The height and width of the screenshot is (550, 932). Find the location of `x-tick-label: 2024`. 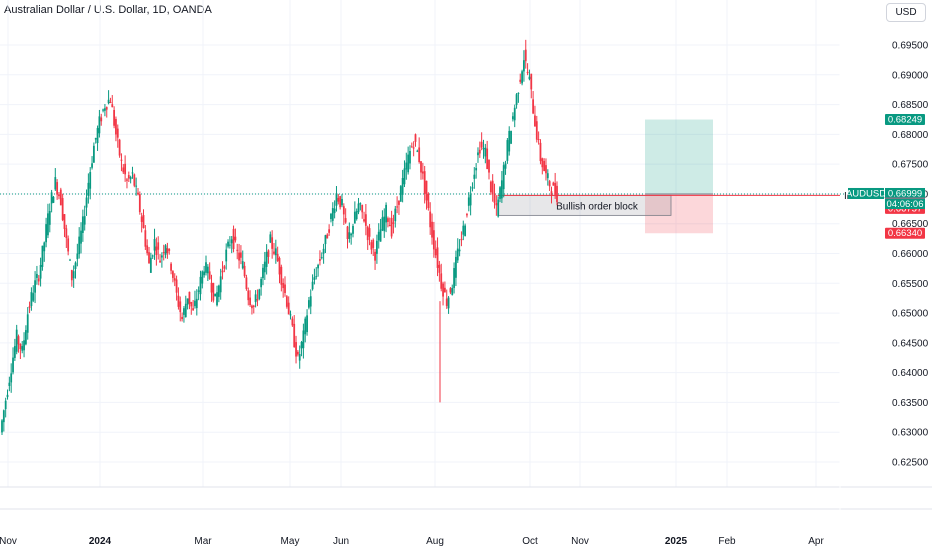

x-tick-label: 2024 is located at coordinates (100, 541).